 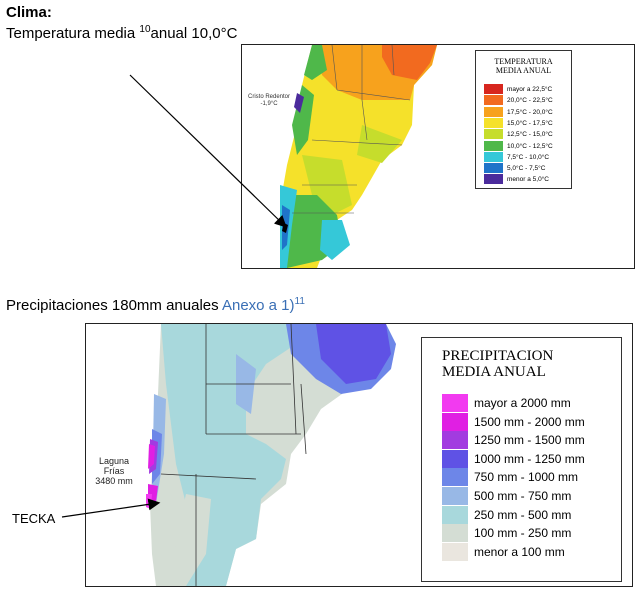 I want to click on precipitation-legend-item: 1500 mm - 2000 mm, so click(x=513, y=422).